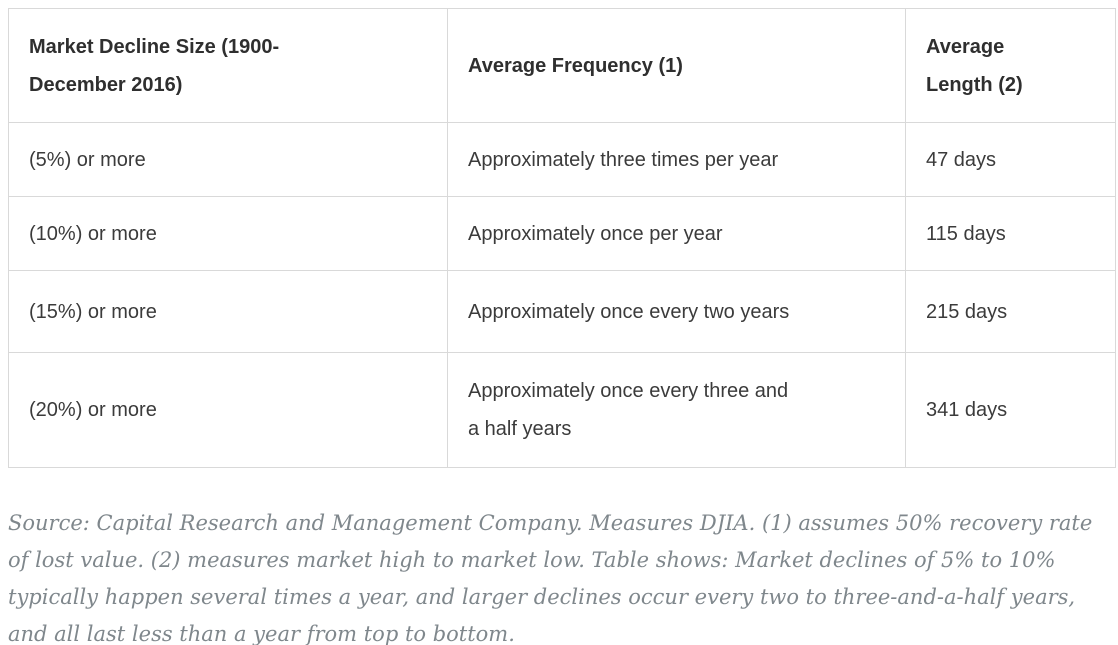 The width and height of the screenshot is (1118, 645). Describe the element at coordinates (1010, 311) in the screenshot. I see `cell-length: 215 days` at that location.